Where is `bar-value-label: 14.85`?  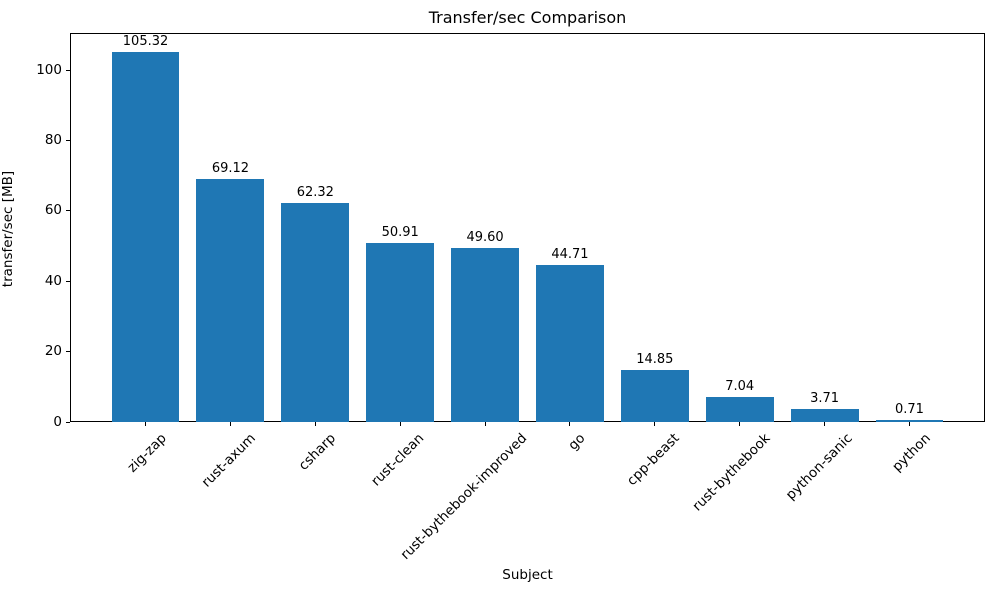 bar-value-label: 14.85 is located at coordinates (655, 359).